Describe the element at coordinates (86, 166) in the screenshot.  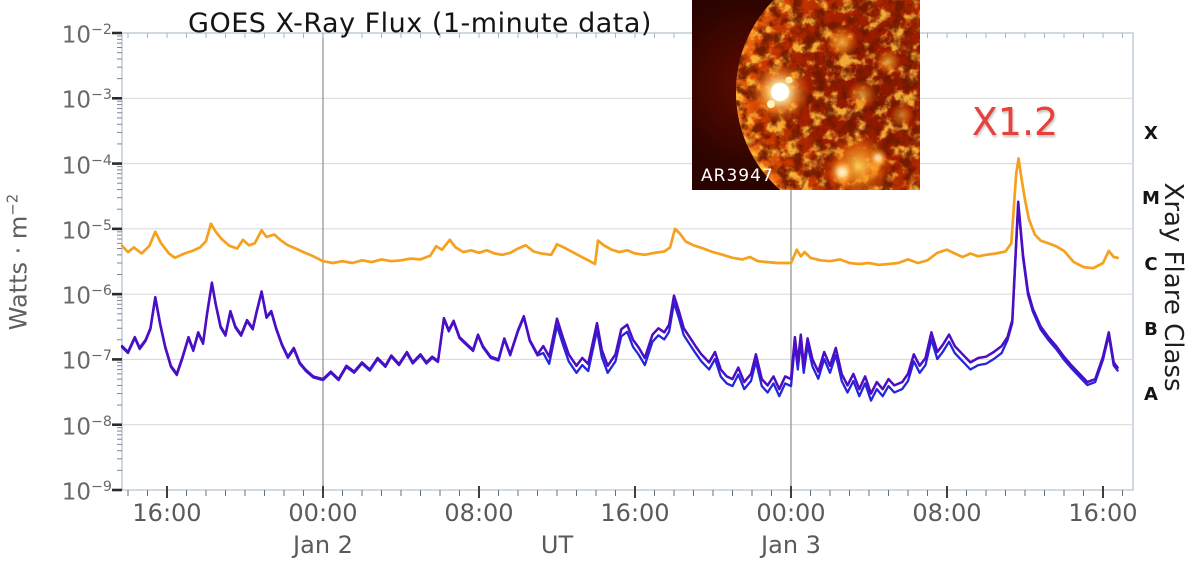
I see `y-tick-label: 10⁻⁴` at that location.